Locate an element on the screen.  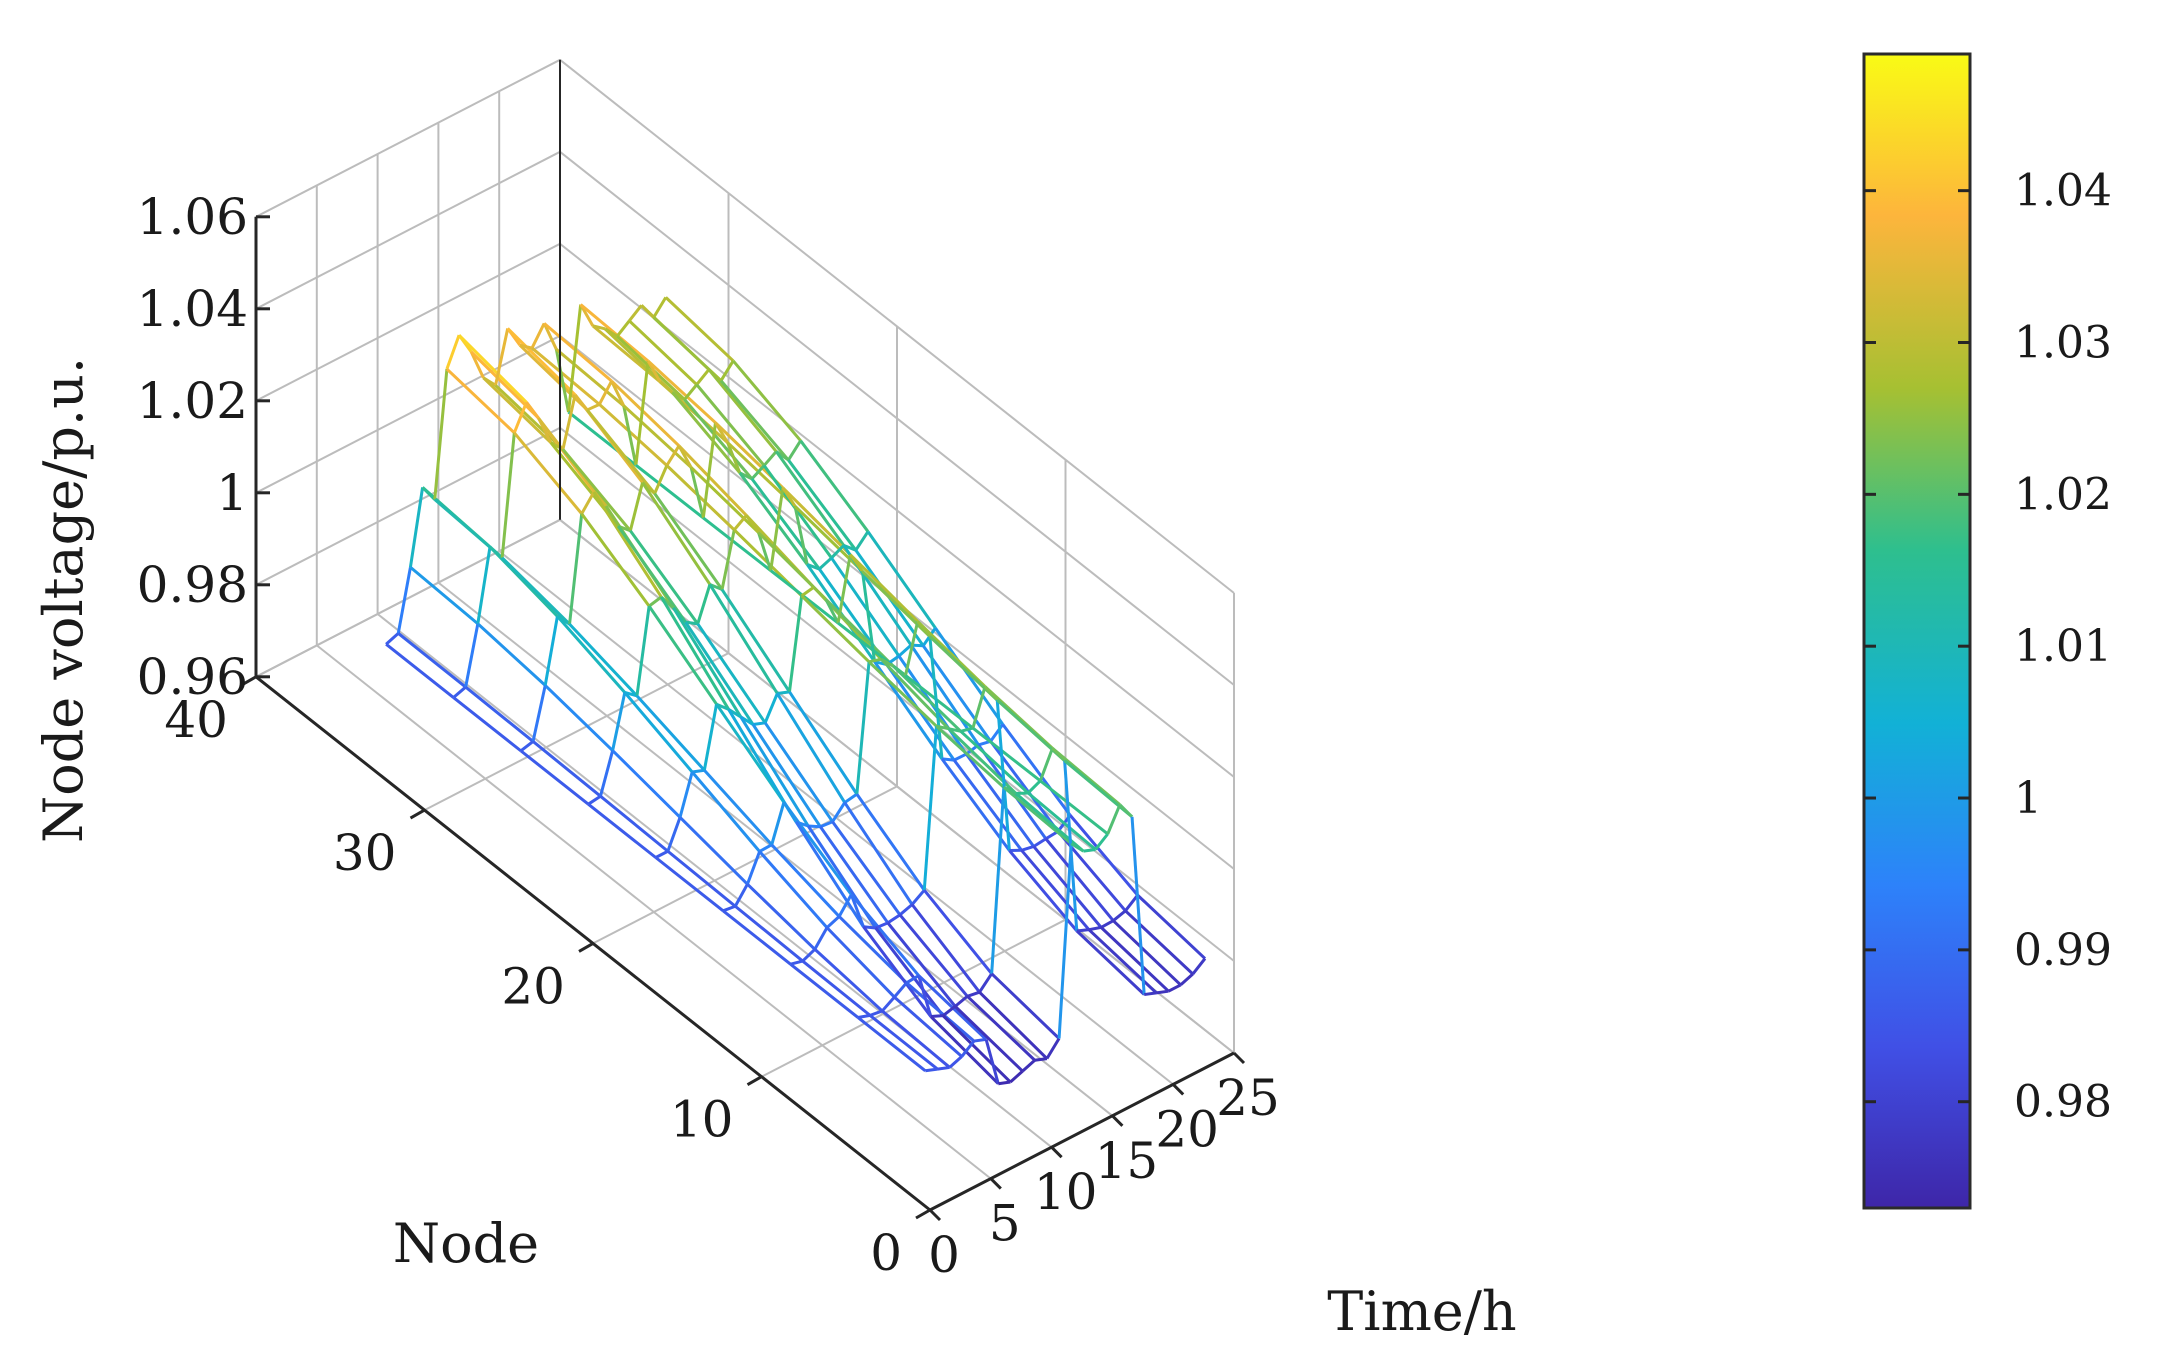
x-tick-label: 0 is located at coordinates (944, 1255).